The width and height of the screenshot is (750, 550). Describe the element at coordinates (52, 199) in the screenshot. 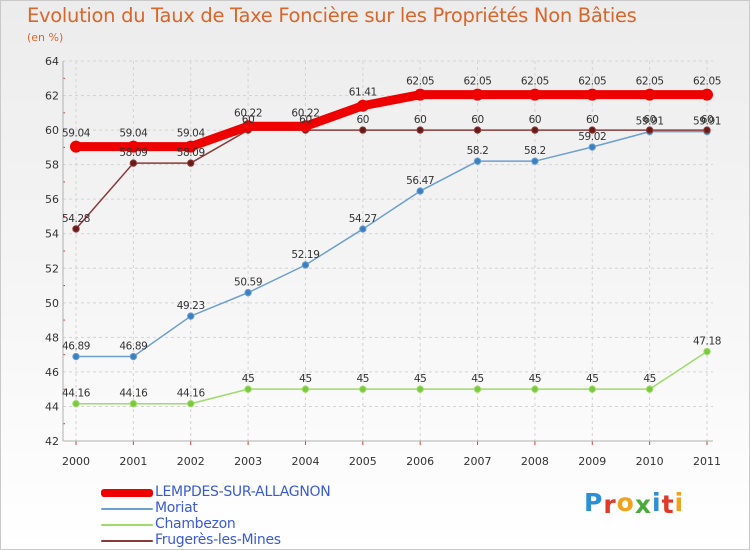

I see `y-tick-label: 56` at that location.